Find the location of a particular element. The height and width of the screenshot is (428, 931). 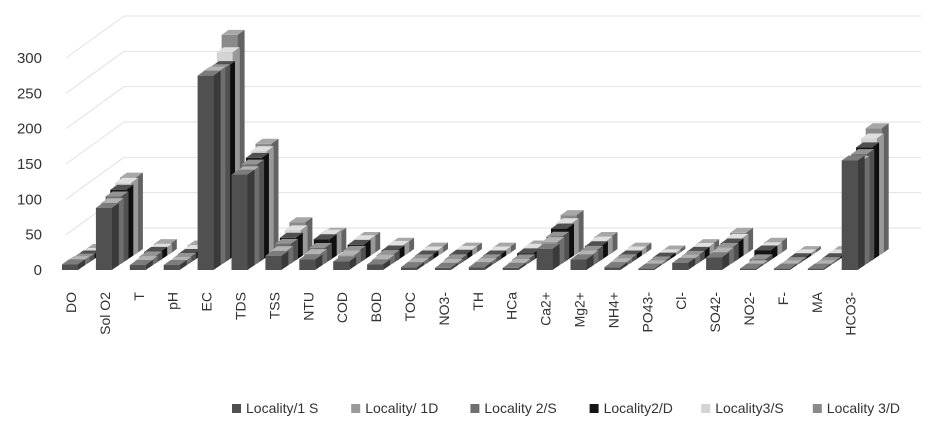

category-label: NO3- is located at coordinates (444, 309).